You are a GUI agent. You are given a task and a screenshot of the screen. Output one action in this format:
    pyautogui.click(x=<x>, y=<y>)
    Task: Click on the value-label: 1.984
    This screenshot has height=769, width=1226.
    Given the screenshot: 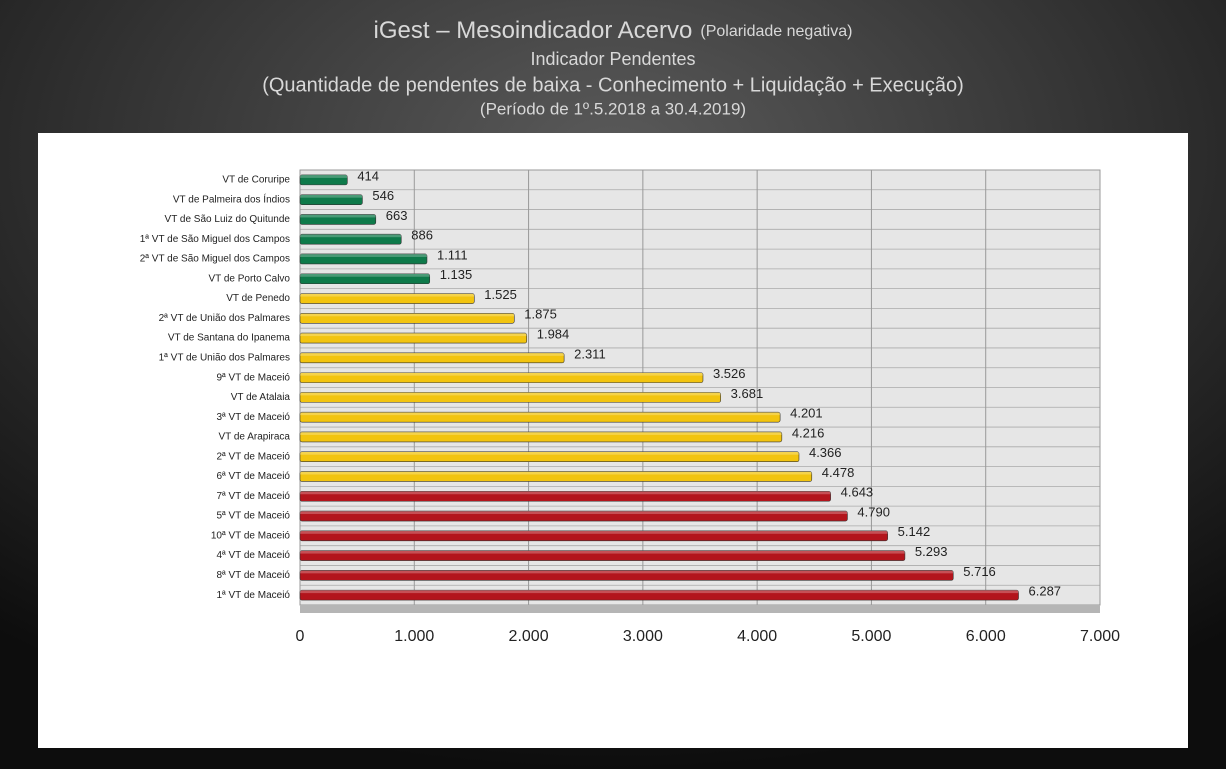 What is the action you would take?
    pyautogui.click(x=553, y=334)
    